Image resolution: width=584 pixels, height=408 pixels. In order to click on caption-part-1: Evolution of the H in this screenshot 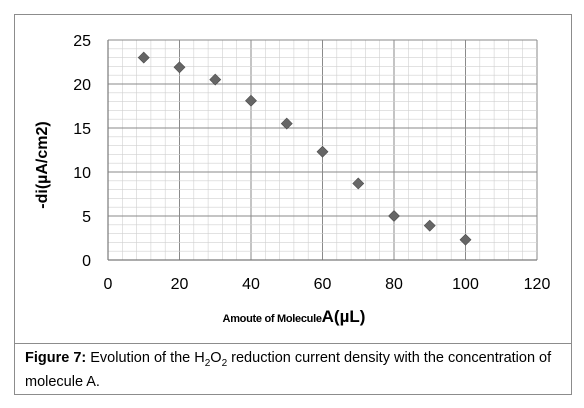, I will do `click(145, 358)`.